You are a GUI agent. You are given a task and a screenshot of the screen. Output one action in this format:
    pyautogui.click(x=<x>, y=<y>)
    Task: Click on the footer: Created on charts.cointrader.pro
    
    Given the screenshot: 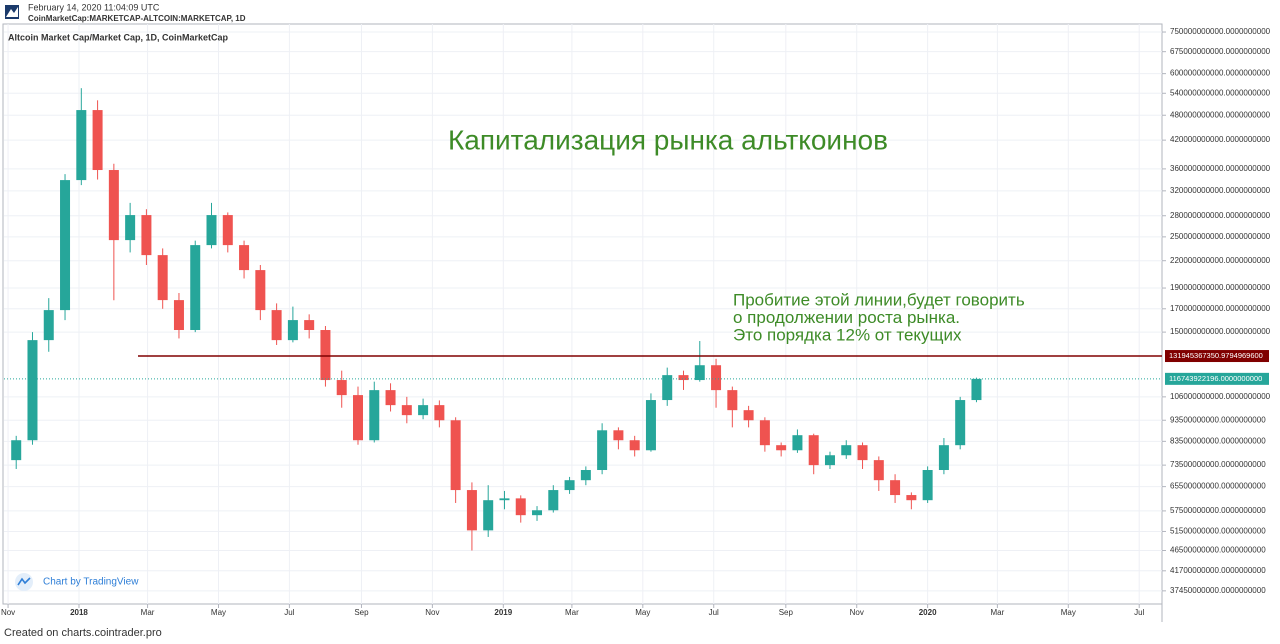 What is the action you would take?
    pyautogui.click(x=83, y=633)
    